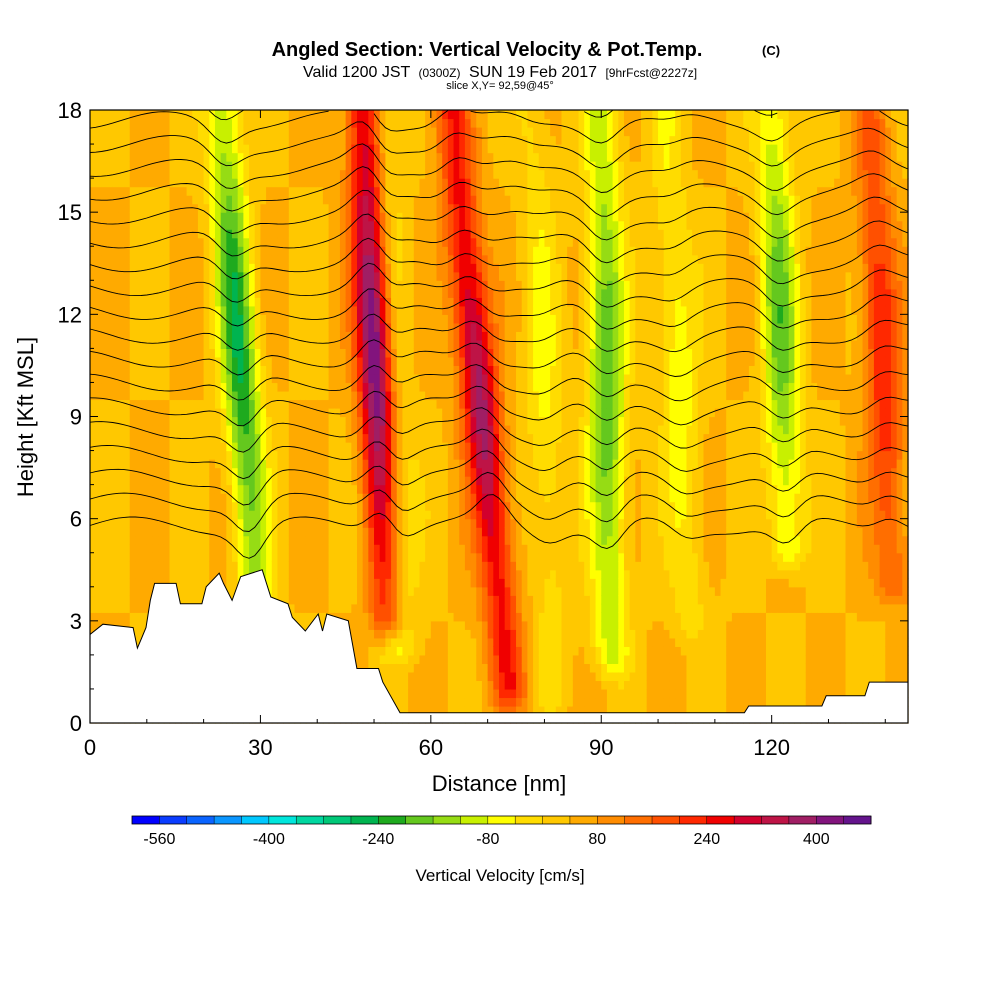  Describe the element at coordinates (533, 72) in the screenshot. I see `valid-date: SUN 19 Feb 2017` at that location.